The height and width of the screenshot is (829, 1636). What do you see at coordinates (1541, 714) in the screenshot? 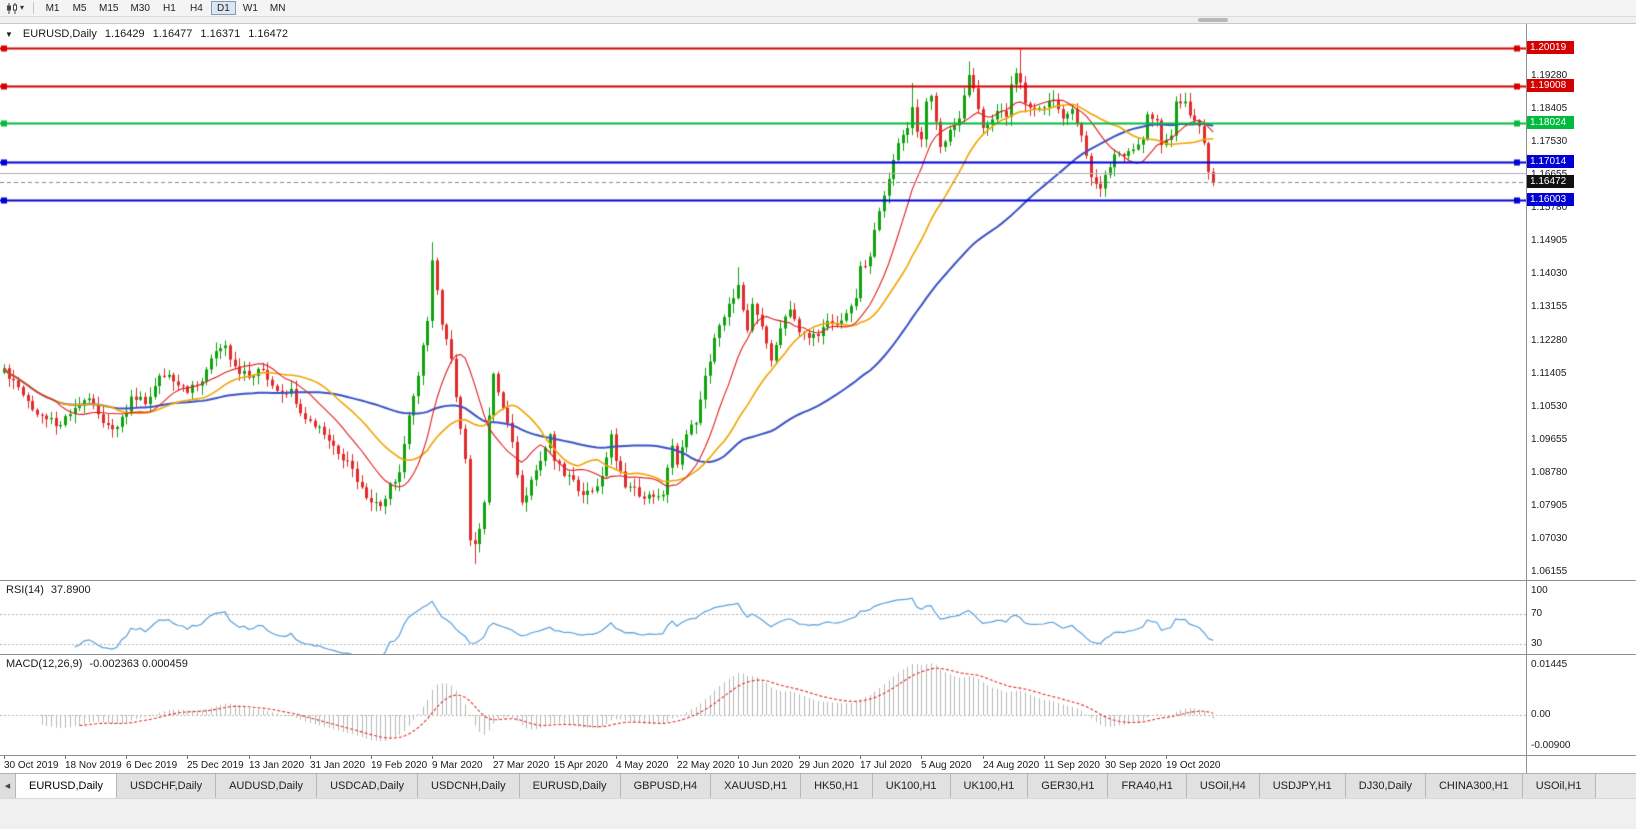
I see `macd-axis-tick: 0.00` at bounding box center [1541, 714].